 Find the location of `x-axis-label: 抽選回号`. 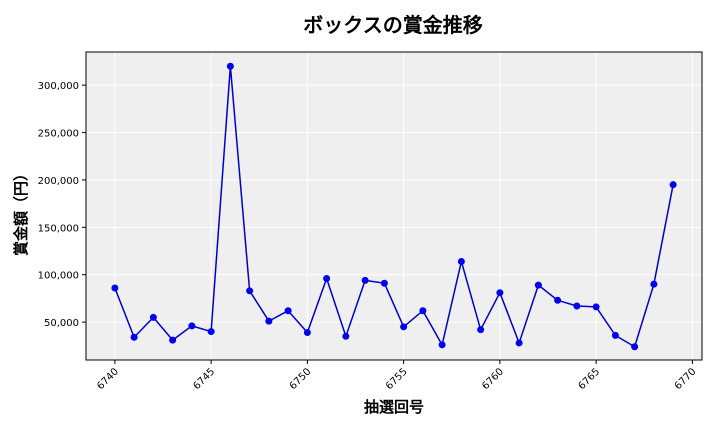

x-axis-label: 抽選回号 is located at coordinates (394, 407).